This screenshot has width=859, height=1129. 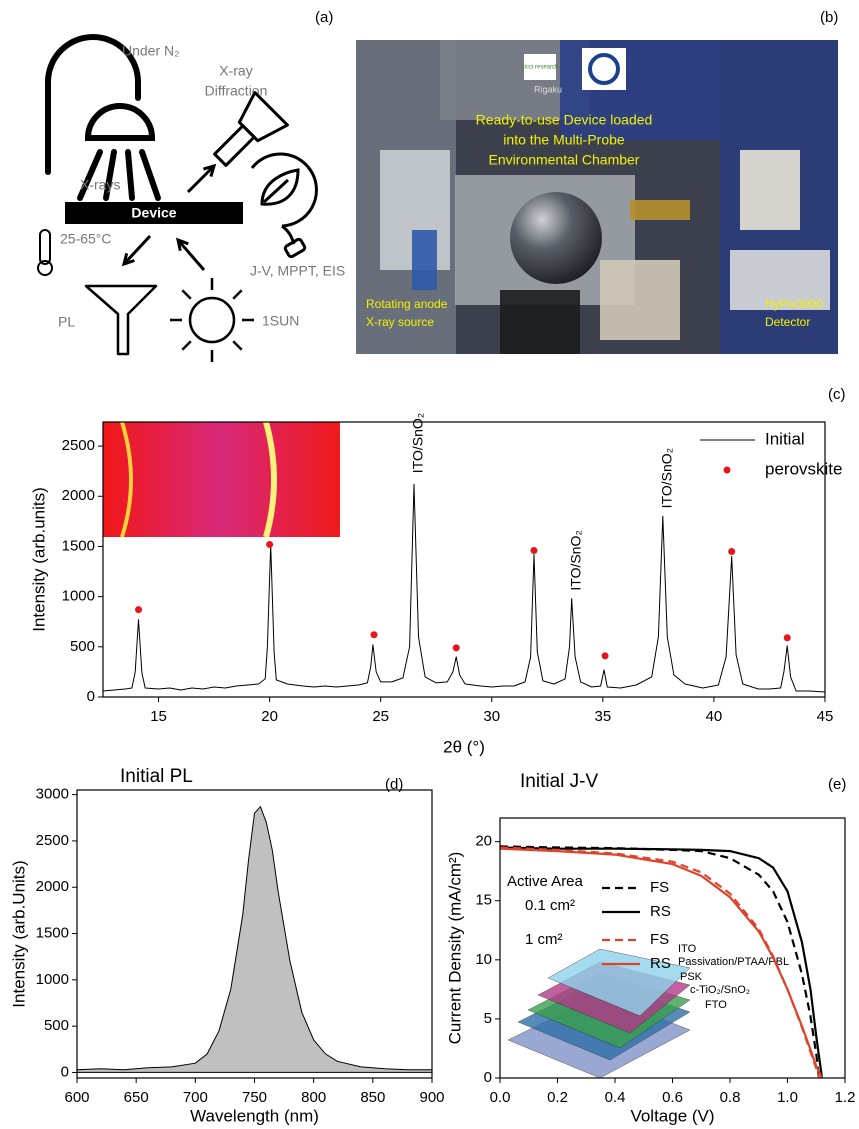 I want to click on y-axis-label: Intensity (arb.Units), so click(x=18, y=933).